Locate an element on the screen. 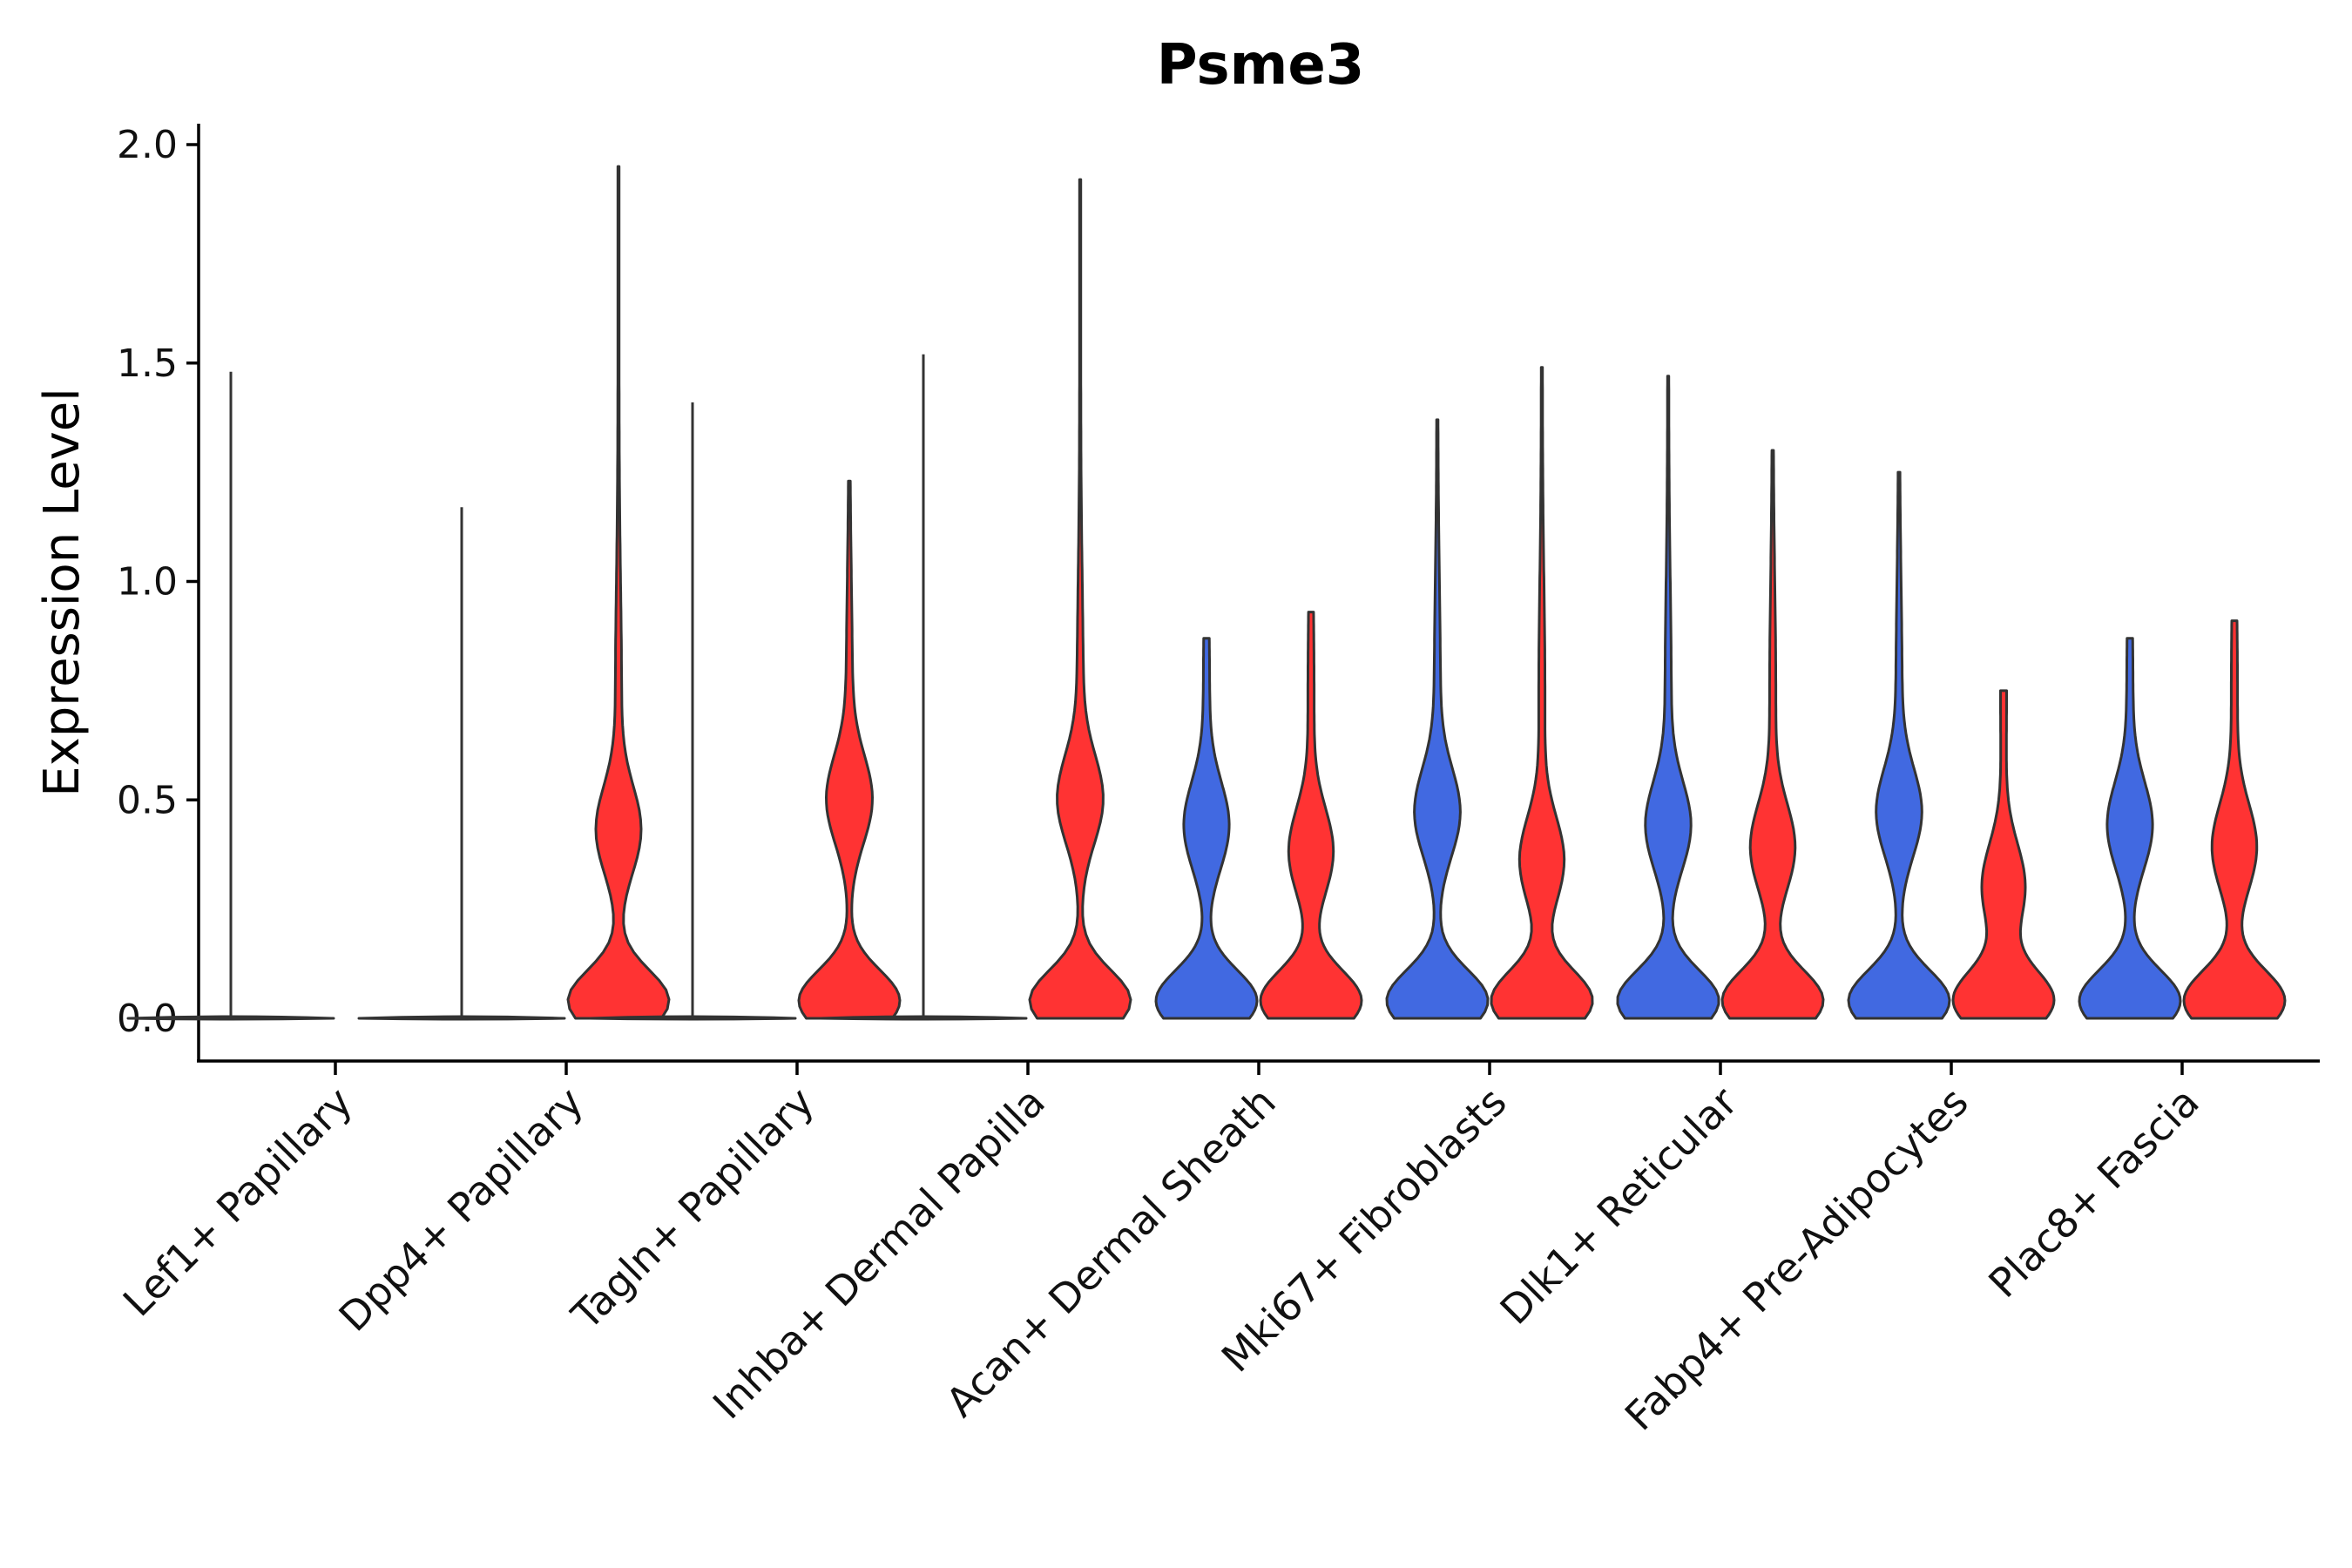 This screenshot has height=1568, width=2352. y-ticks: 0.00.51.01.52.0 is located at coordinates (158, 582).